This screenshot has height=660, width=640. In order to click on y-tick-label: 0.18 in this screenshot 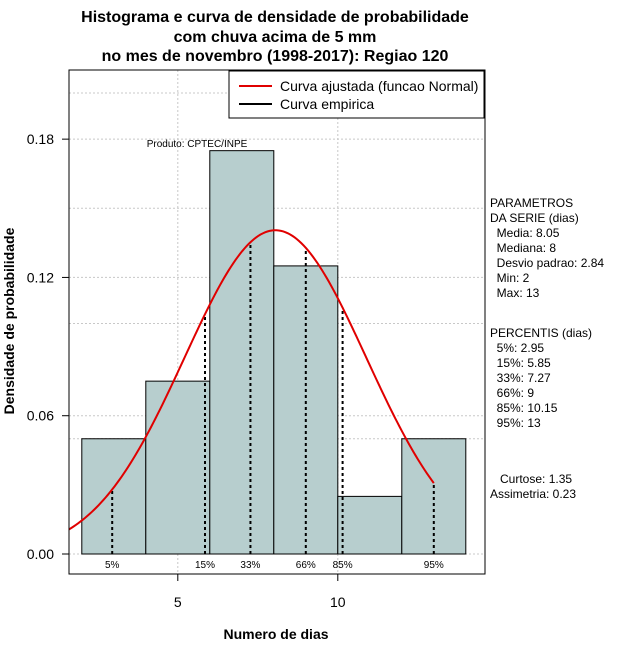, I will do `click(40, 139)`.